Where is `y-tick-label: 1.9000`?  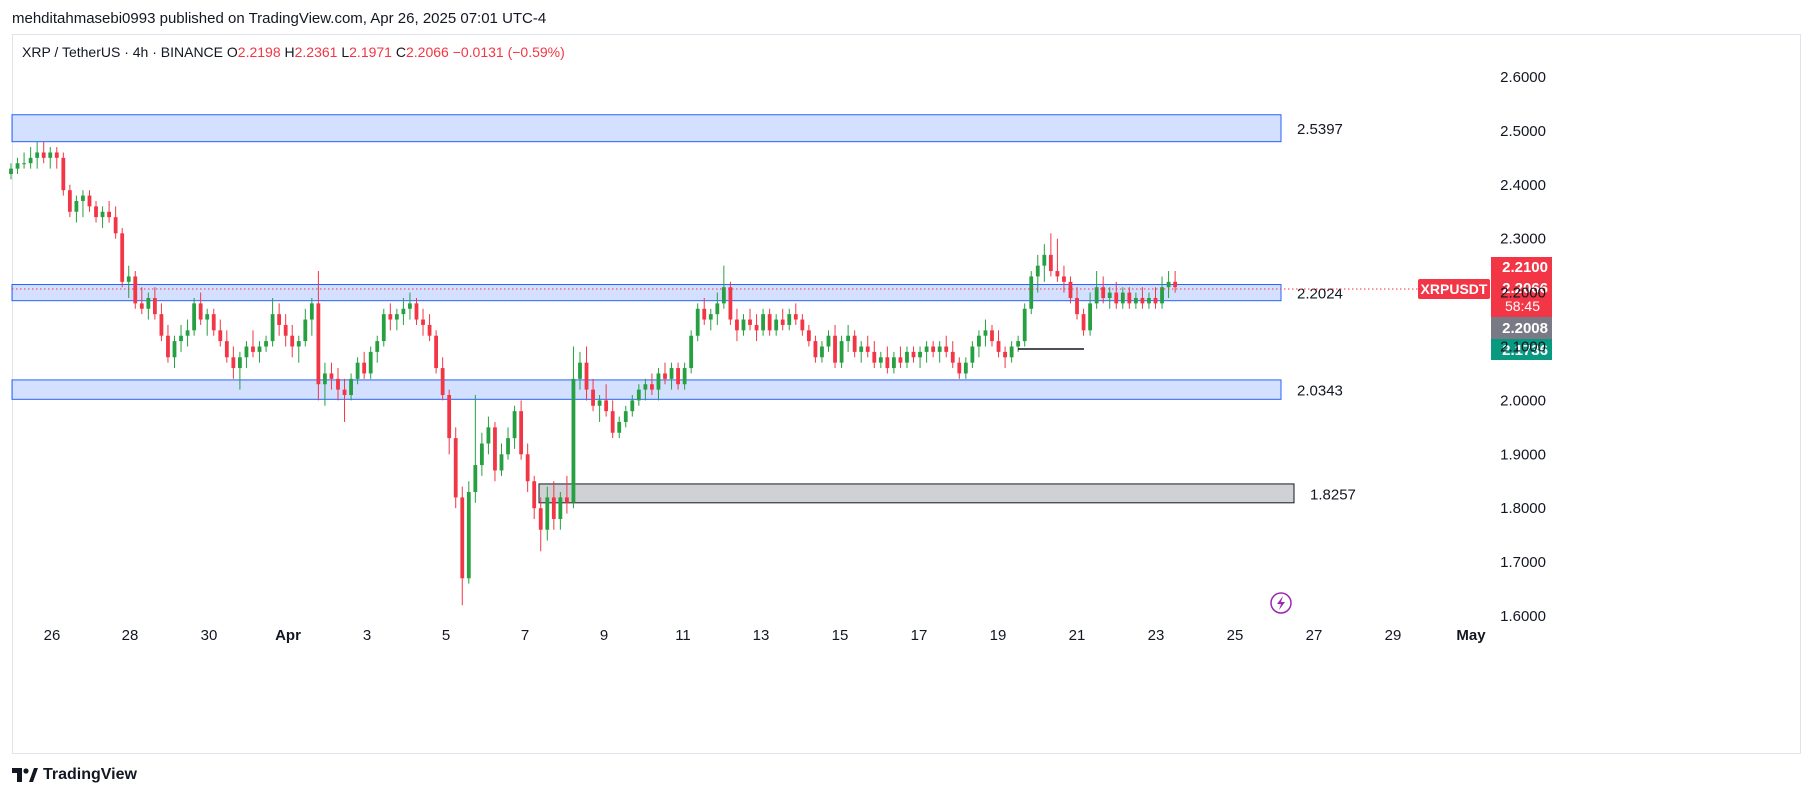 y-tick-label: 1.9000 is located at coordinates (1523, 454).